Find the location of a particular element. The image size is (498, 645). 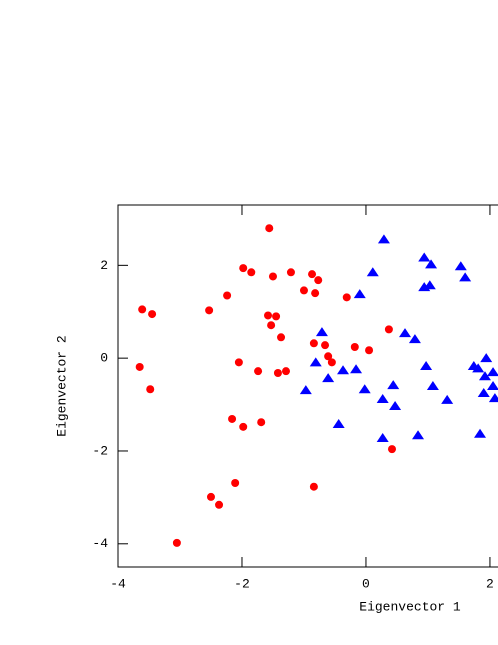

x-tick-label: 2 is located at coordinates (490, 583).